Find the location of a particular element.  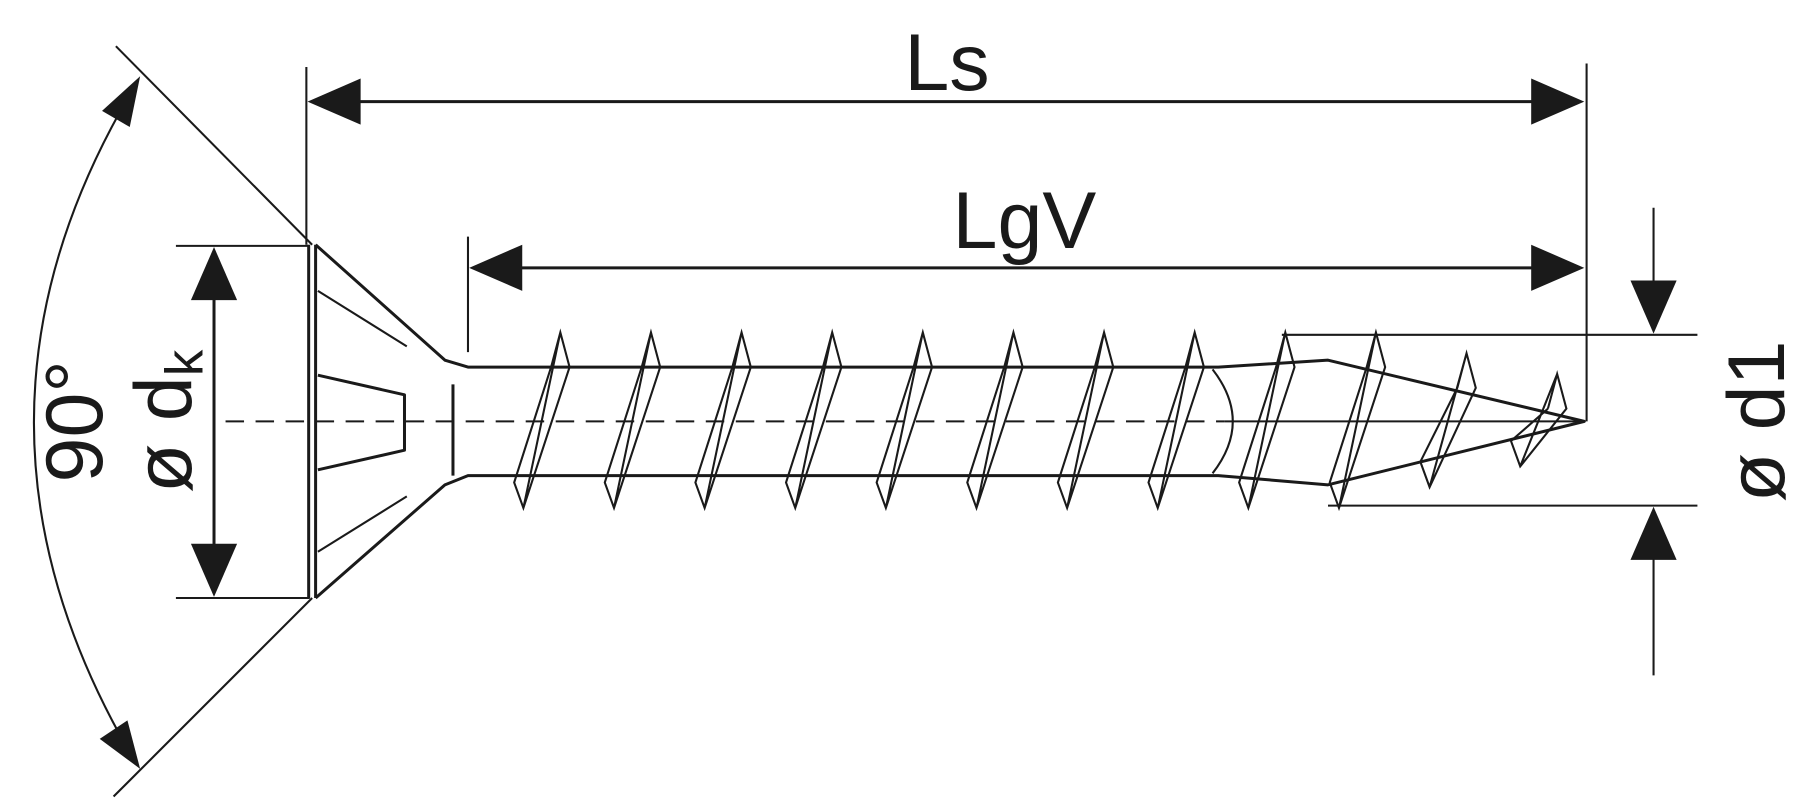

arrow-bottom is located at coordinates (120, 744).